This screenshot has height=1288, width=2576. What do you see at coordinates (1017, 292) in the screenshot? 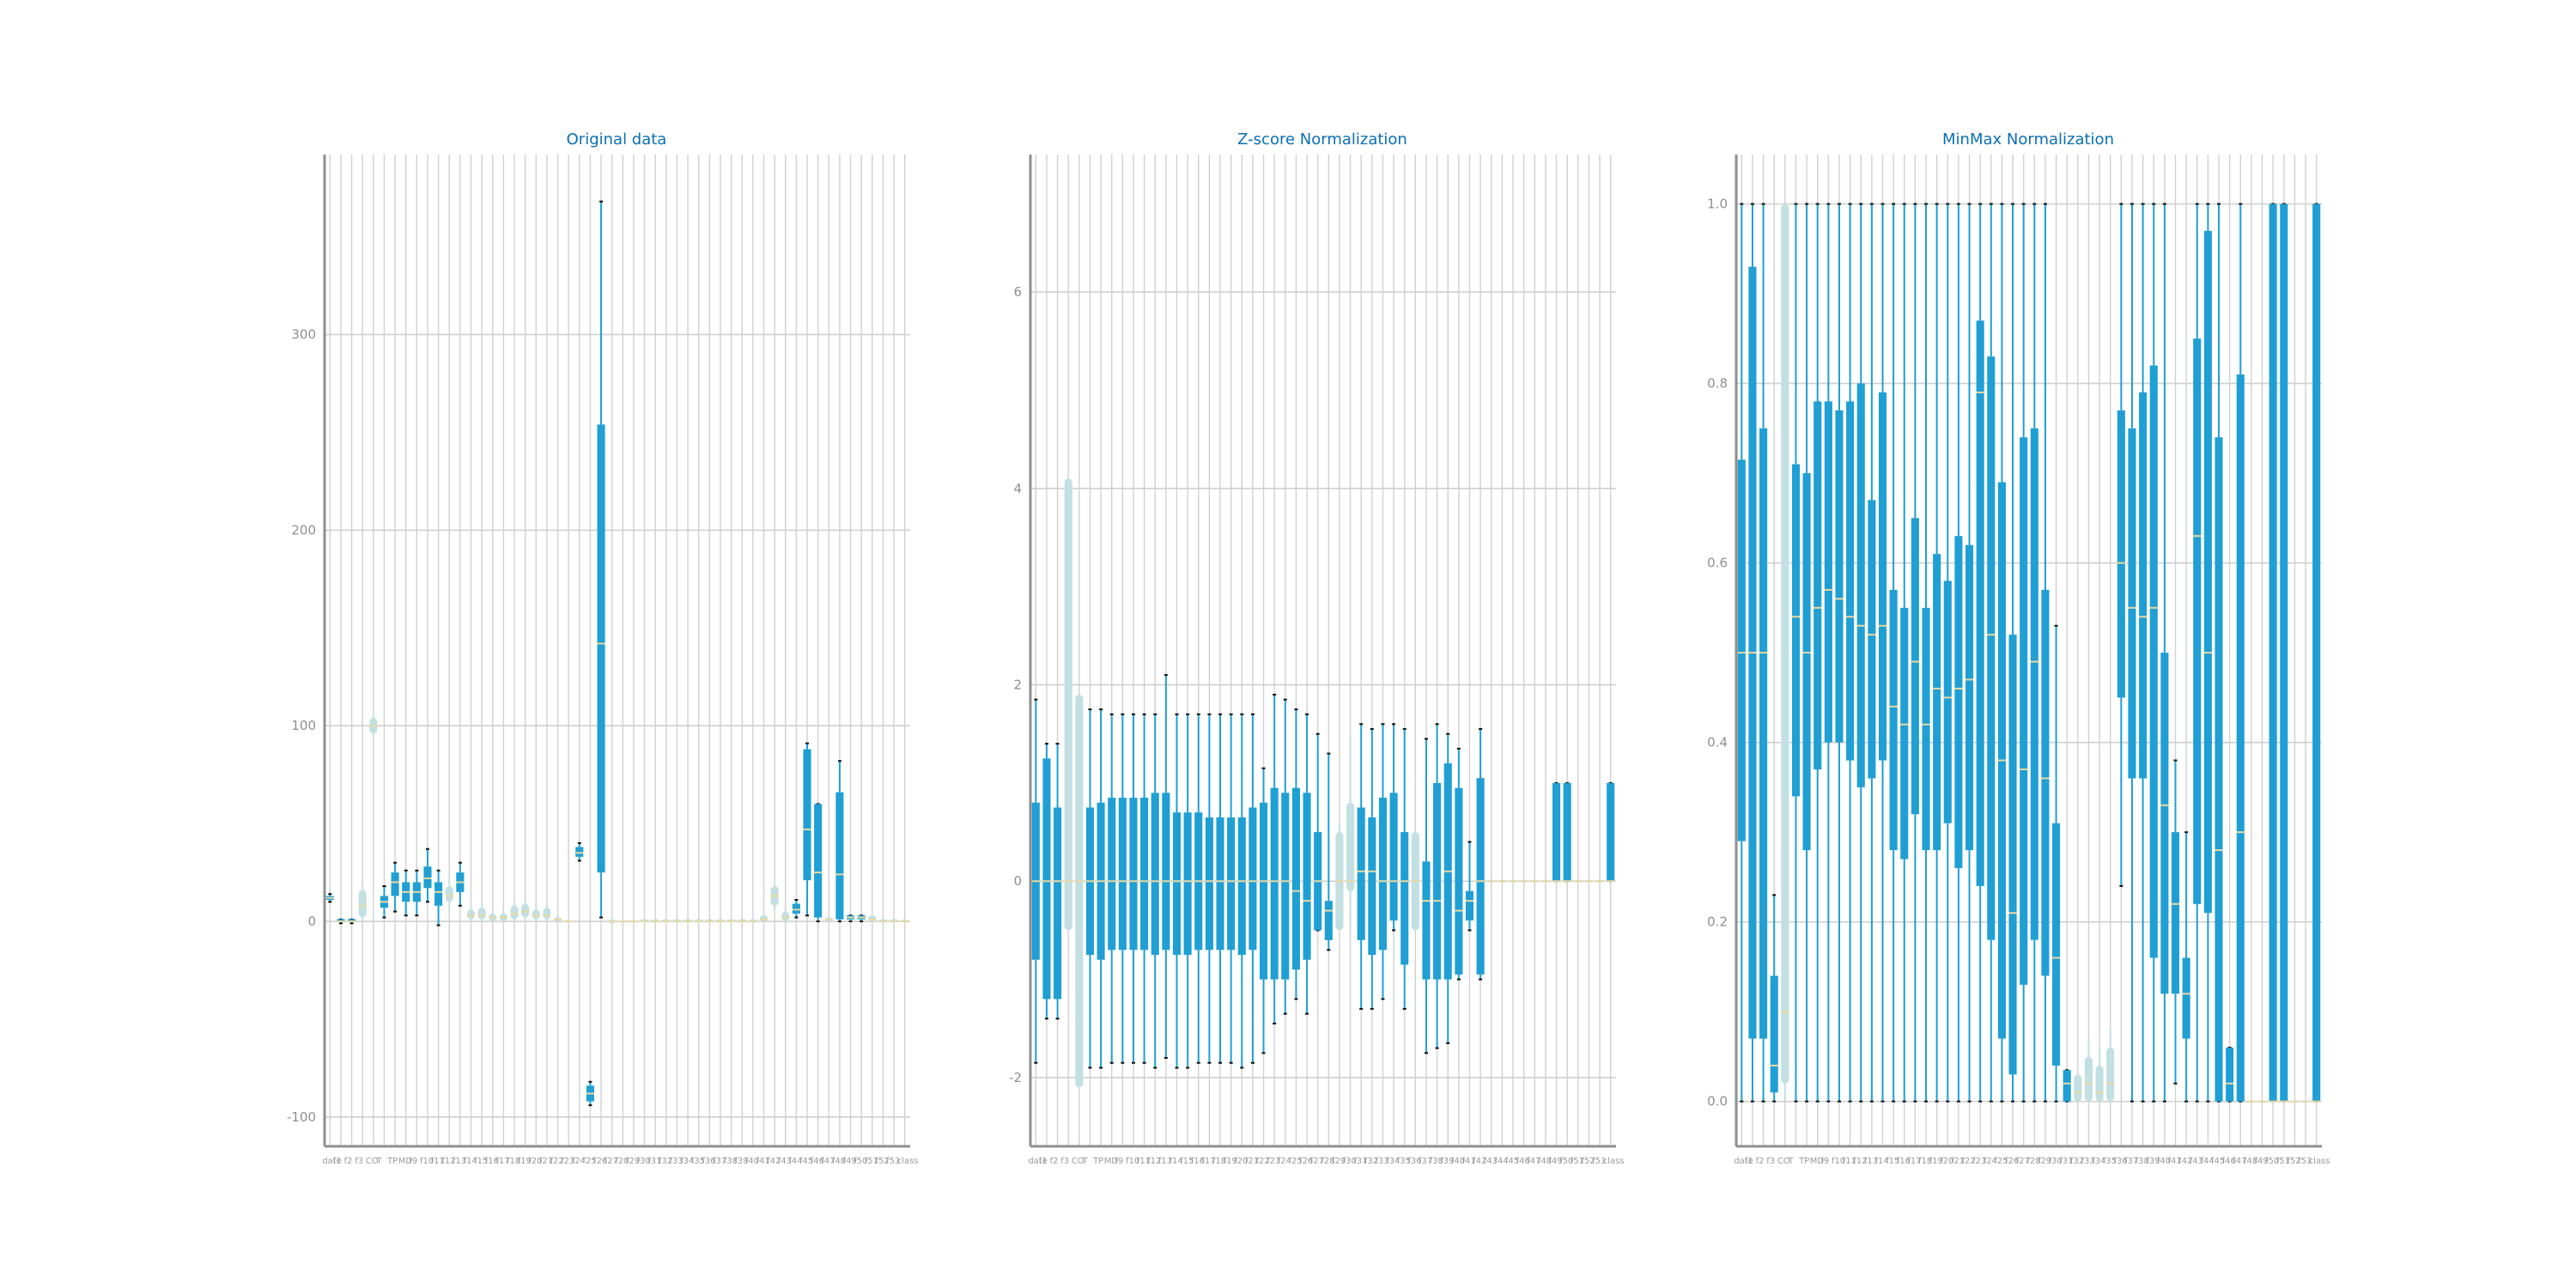
I see `y-tick-label: 6` at bounding box center [1017, 292].